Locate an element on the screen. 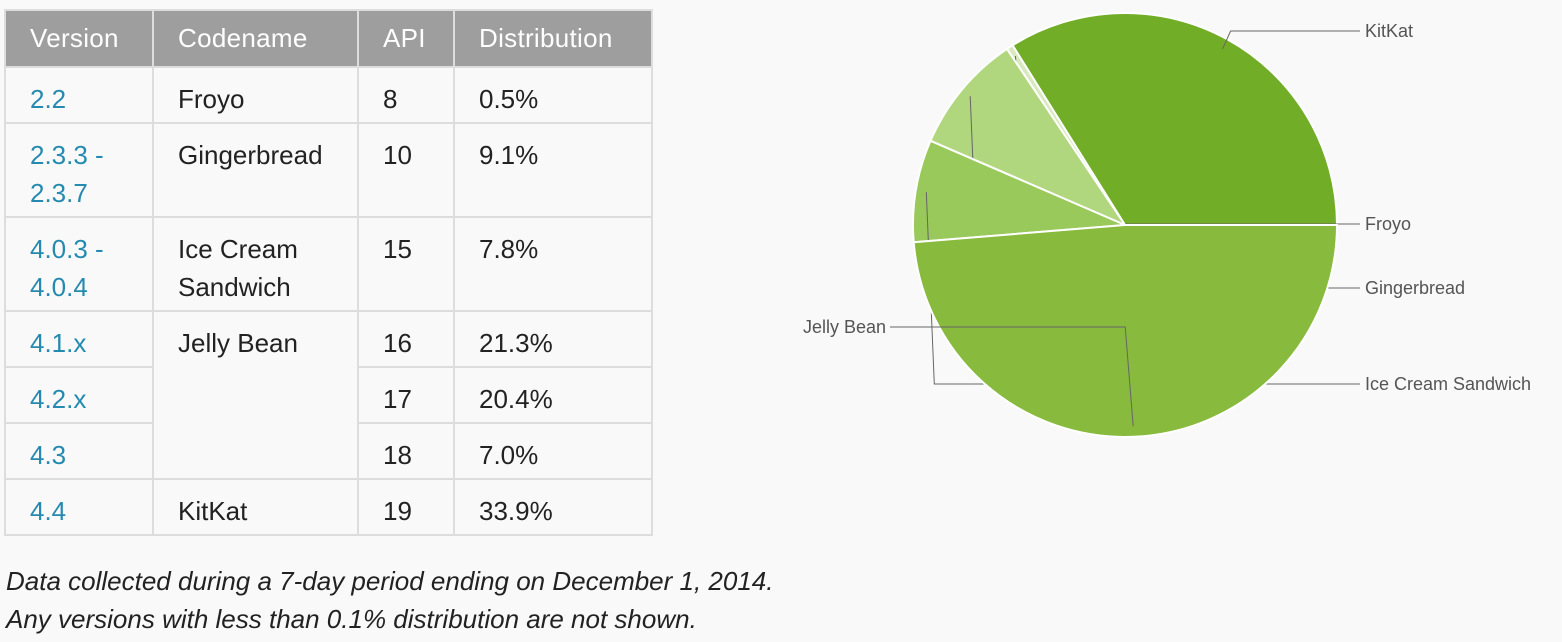  header-codename: Codename is located at coordinates (255, 38).